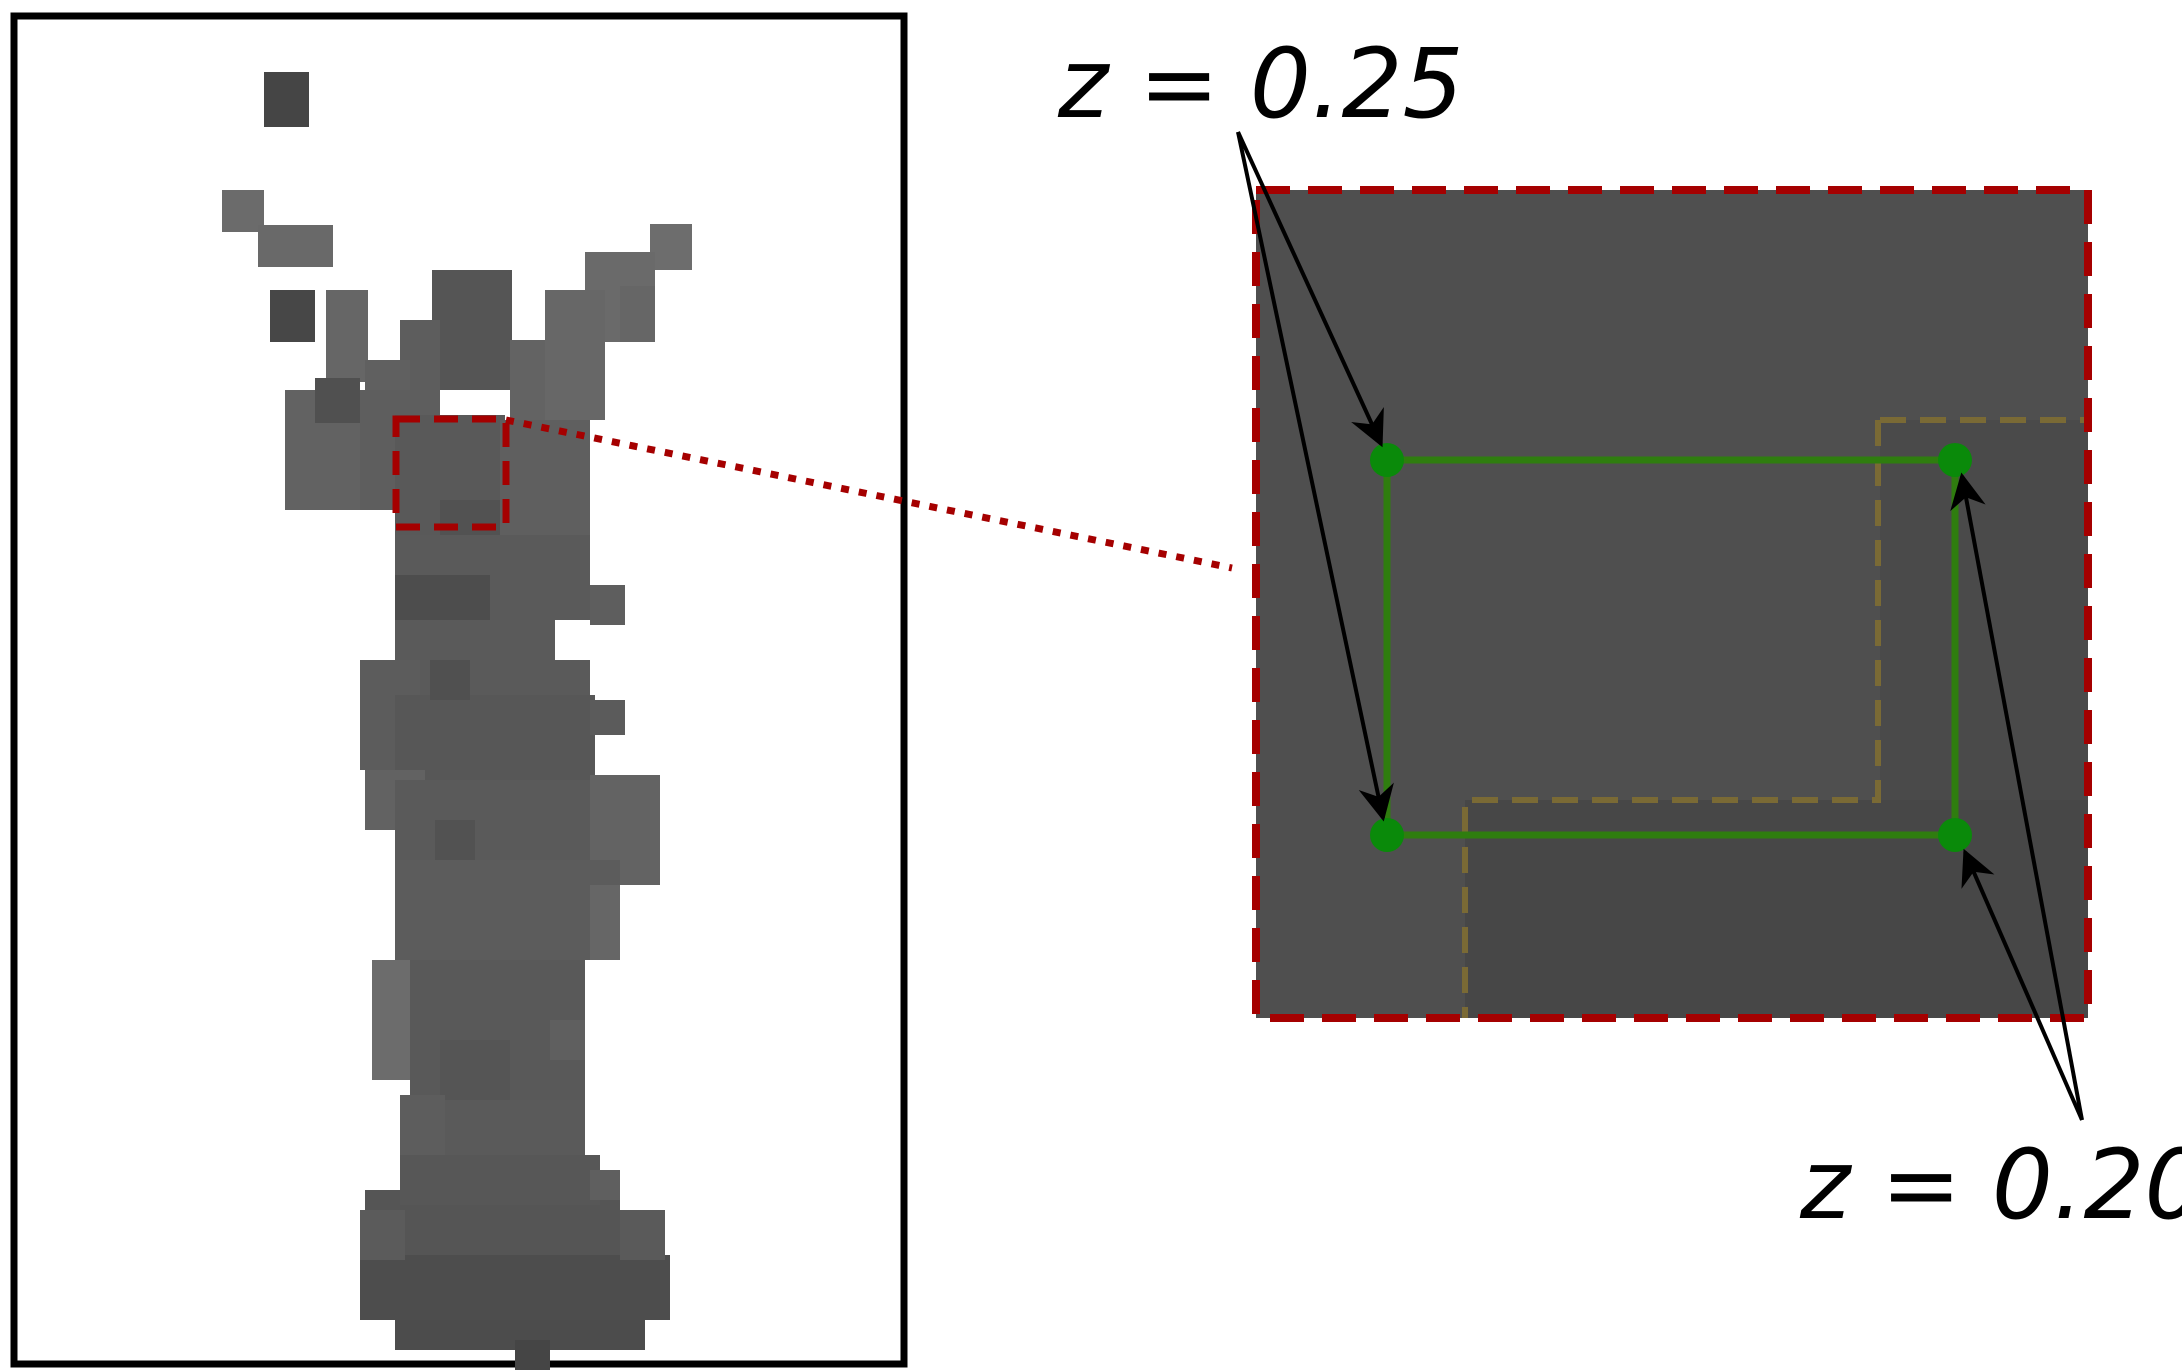 This screenshot has width=2182, height=1372. What do you see at coordinates (1671, 647) in the screenshot?
I see `cross-section-rectangle` at bounding box center [1671, 647].